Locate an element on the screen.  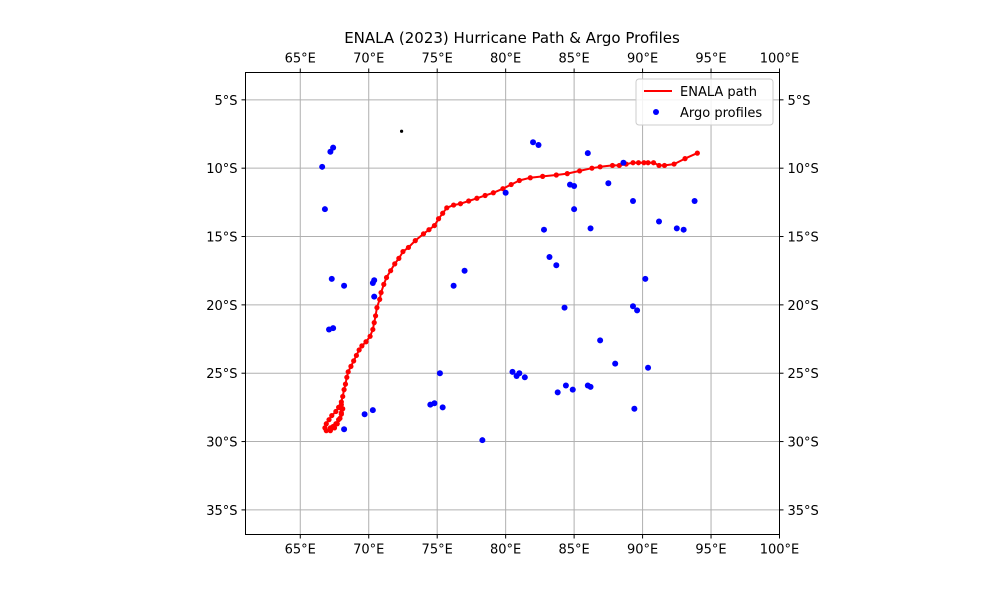
x-tick-label-top: 100°E is located at coordinates (780, 59).